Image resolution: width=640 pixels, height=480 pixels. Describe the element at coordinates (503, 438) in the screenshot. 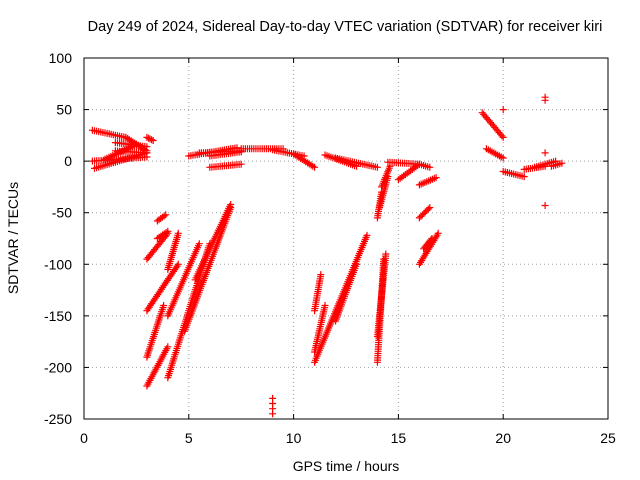

I see `x-tick-label: 20` at that location.